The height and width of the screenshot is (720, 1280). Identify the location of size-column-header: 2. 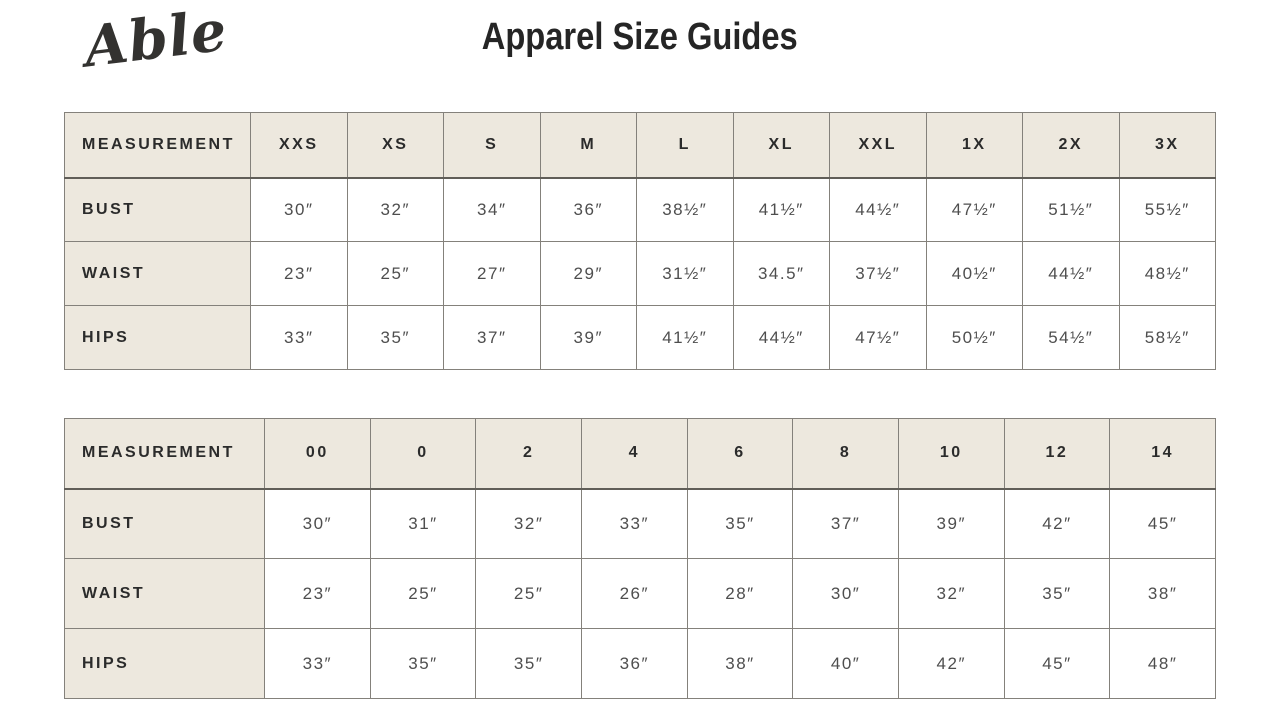
(528, 454).